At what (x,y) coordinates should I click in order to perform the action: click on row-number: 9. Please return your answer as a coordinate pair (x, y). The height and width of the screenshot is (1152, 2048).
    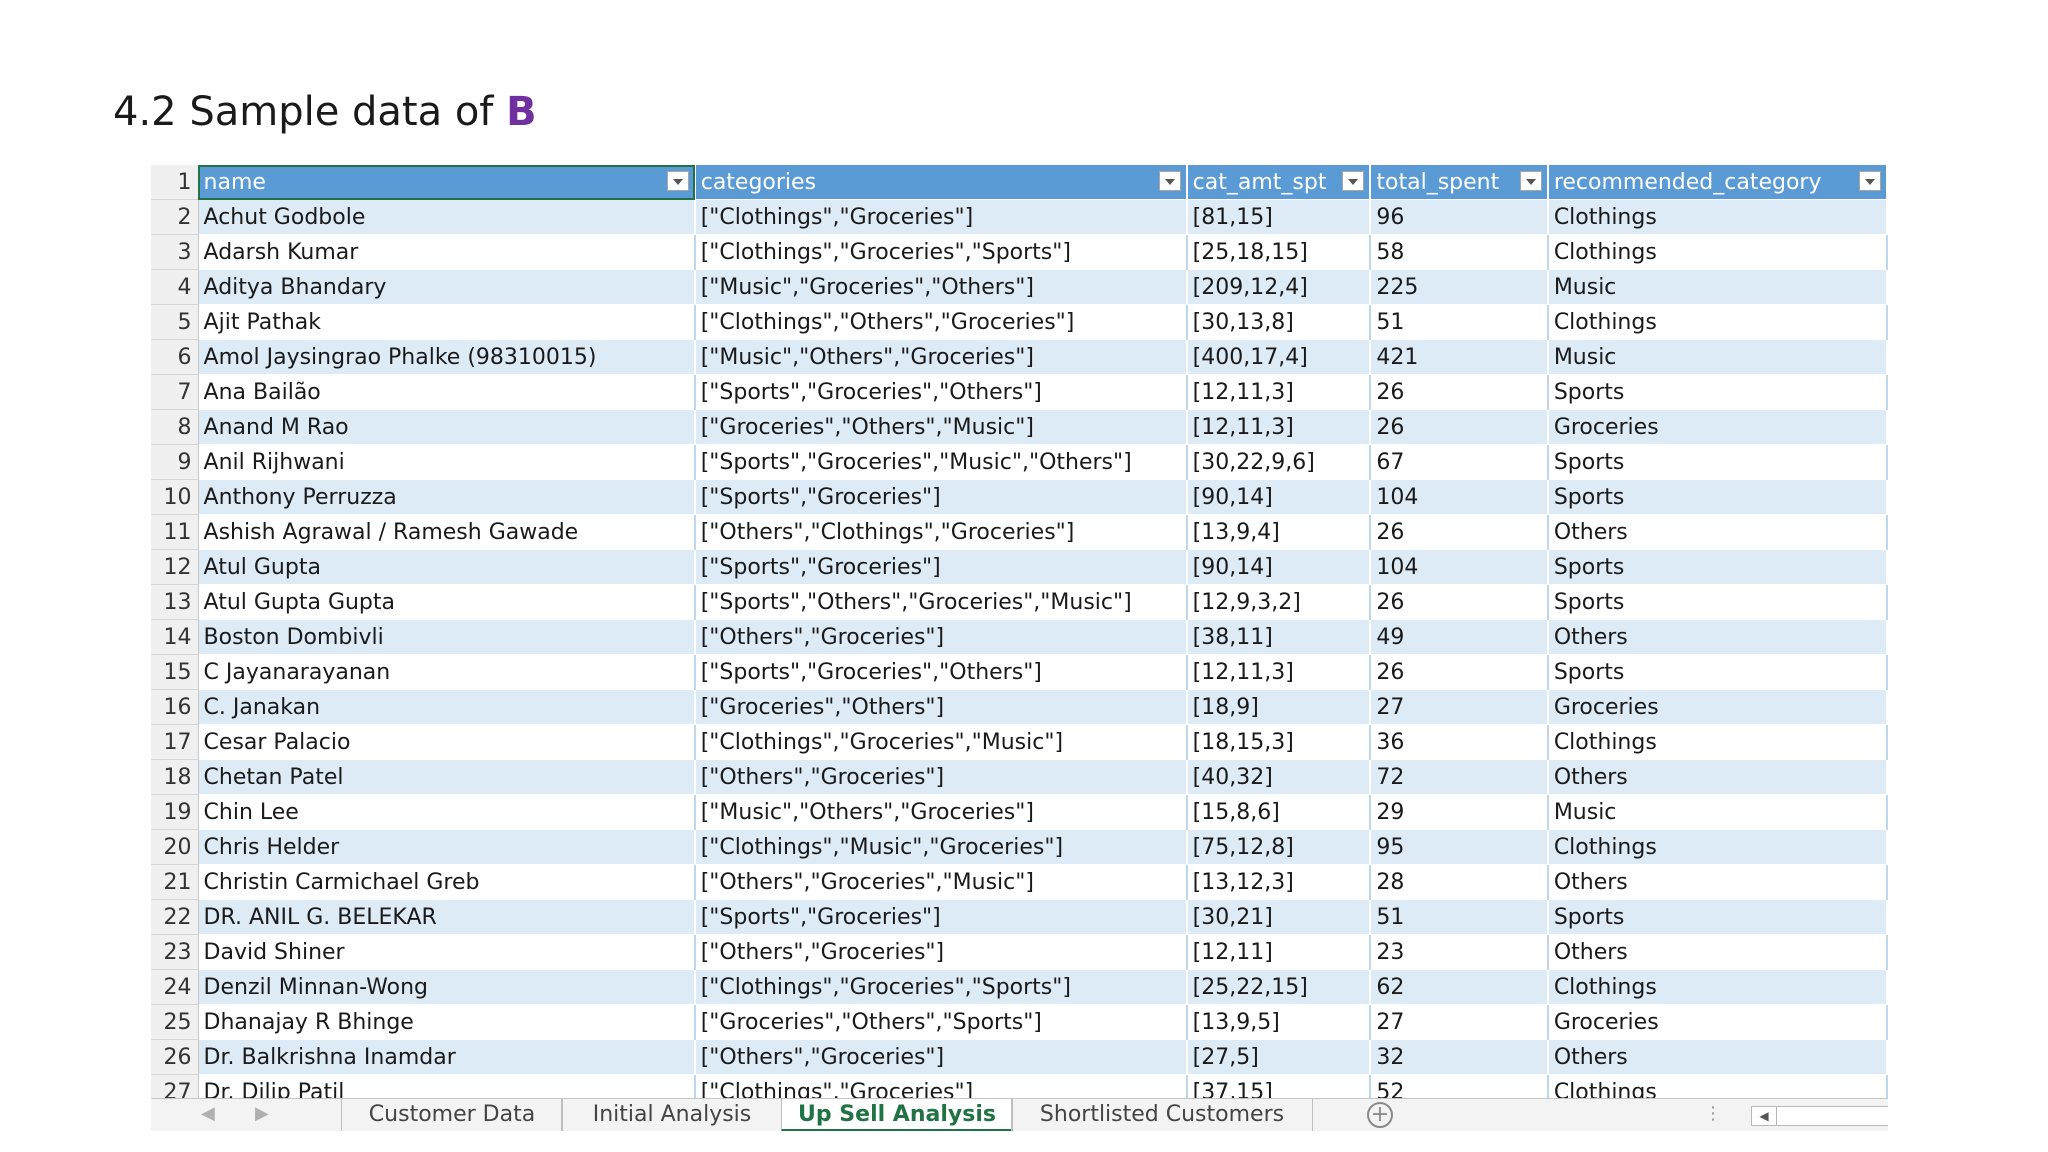
    Looking at the image, I should click on (175, 462).